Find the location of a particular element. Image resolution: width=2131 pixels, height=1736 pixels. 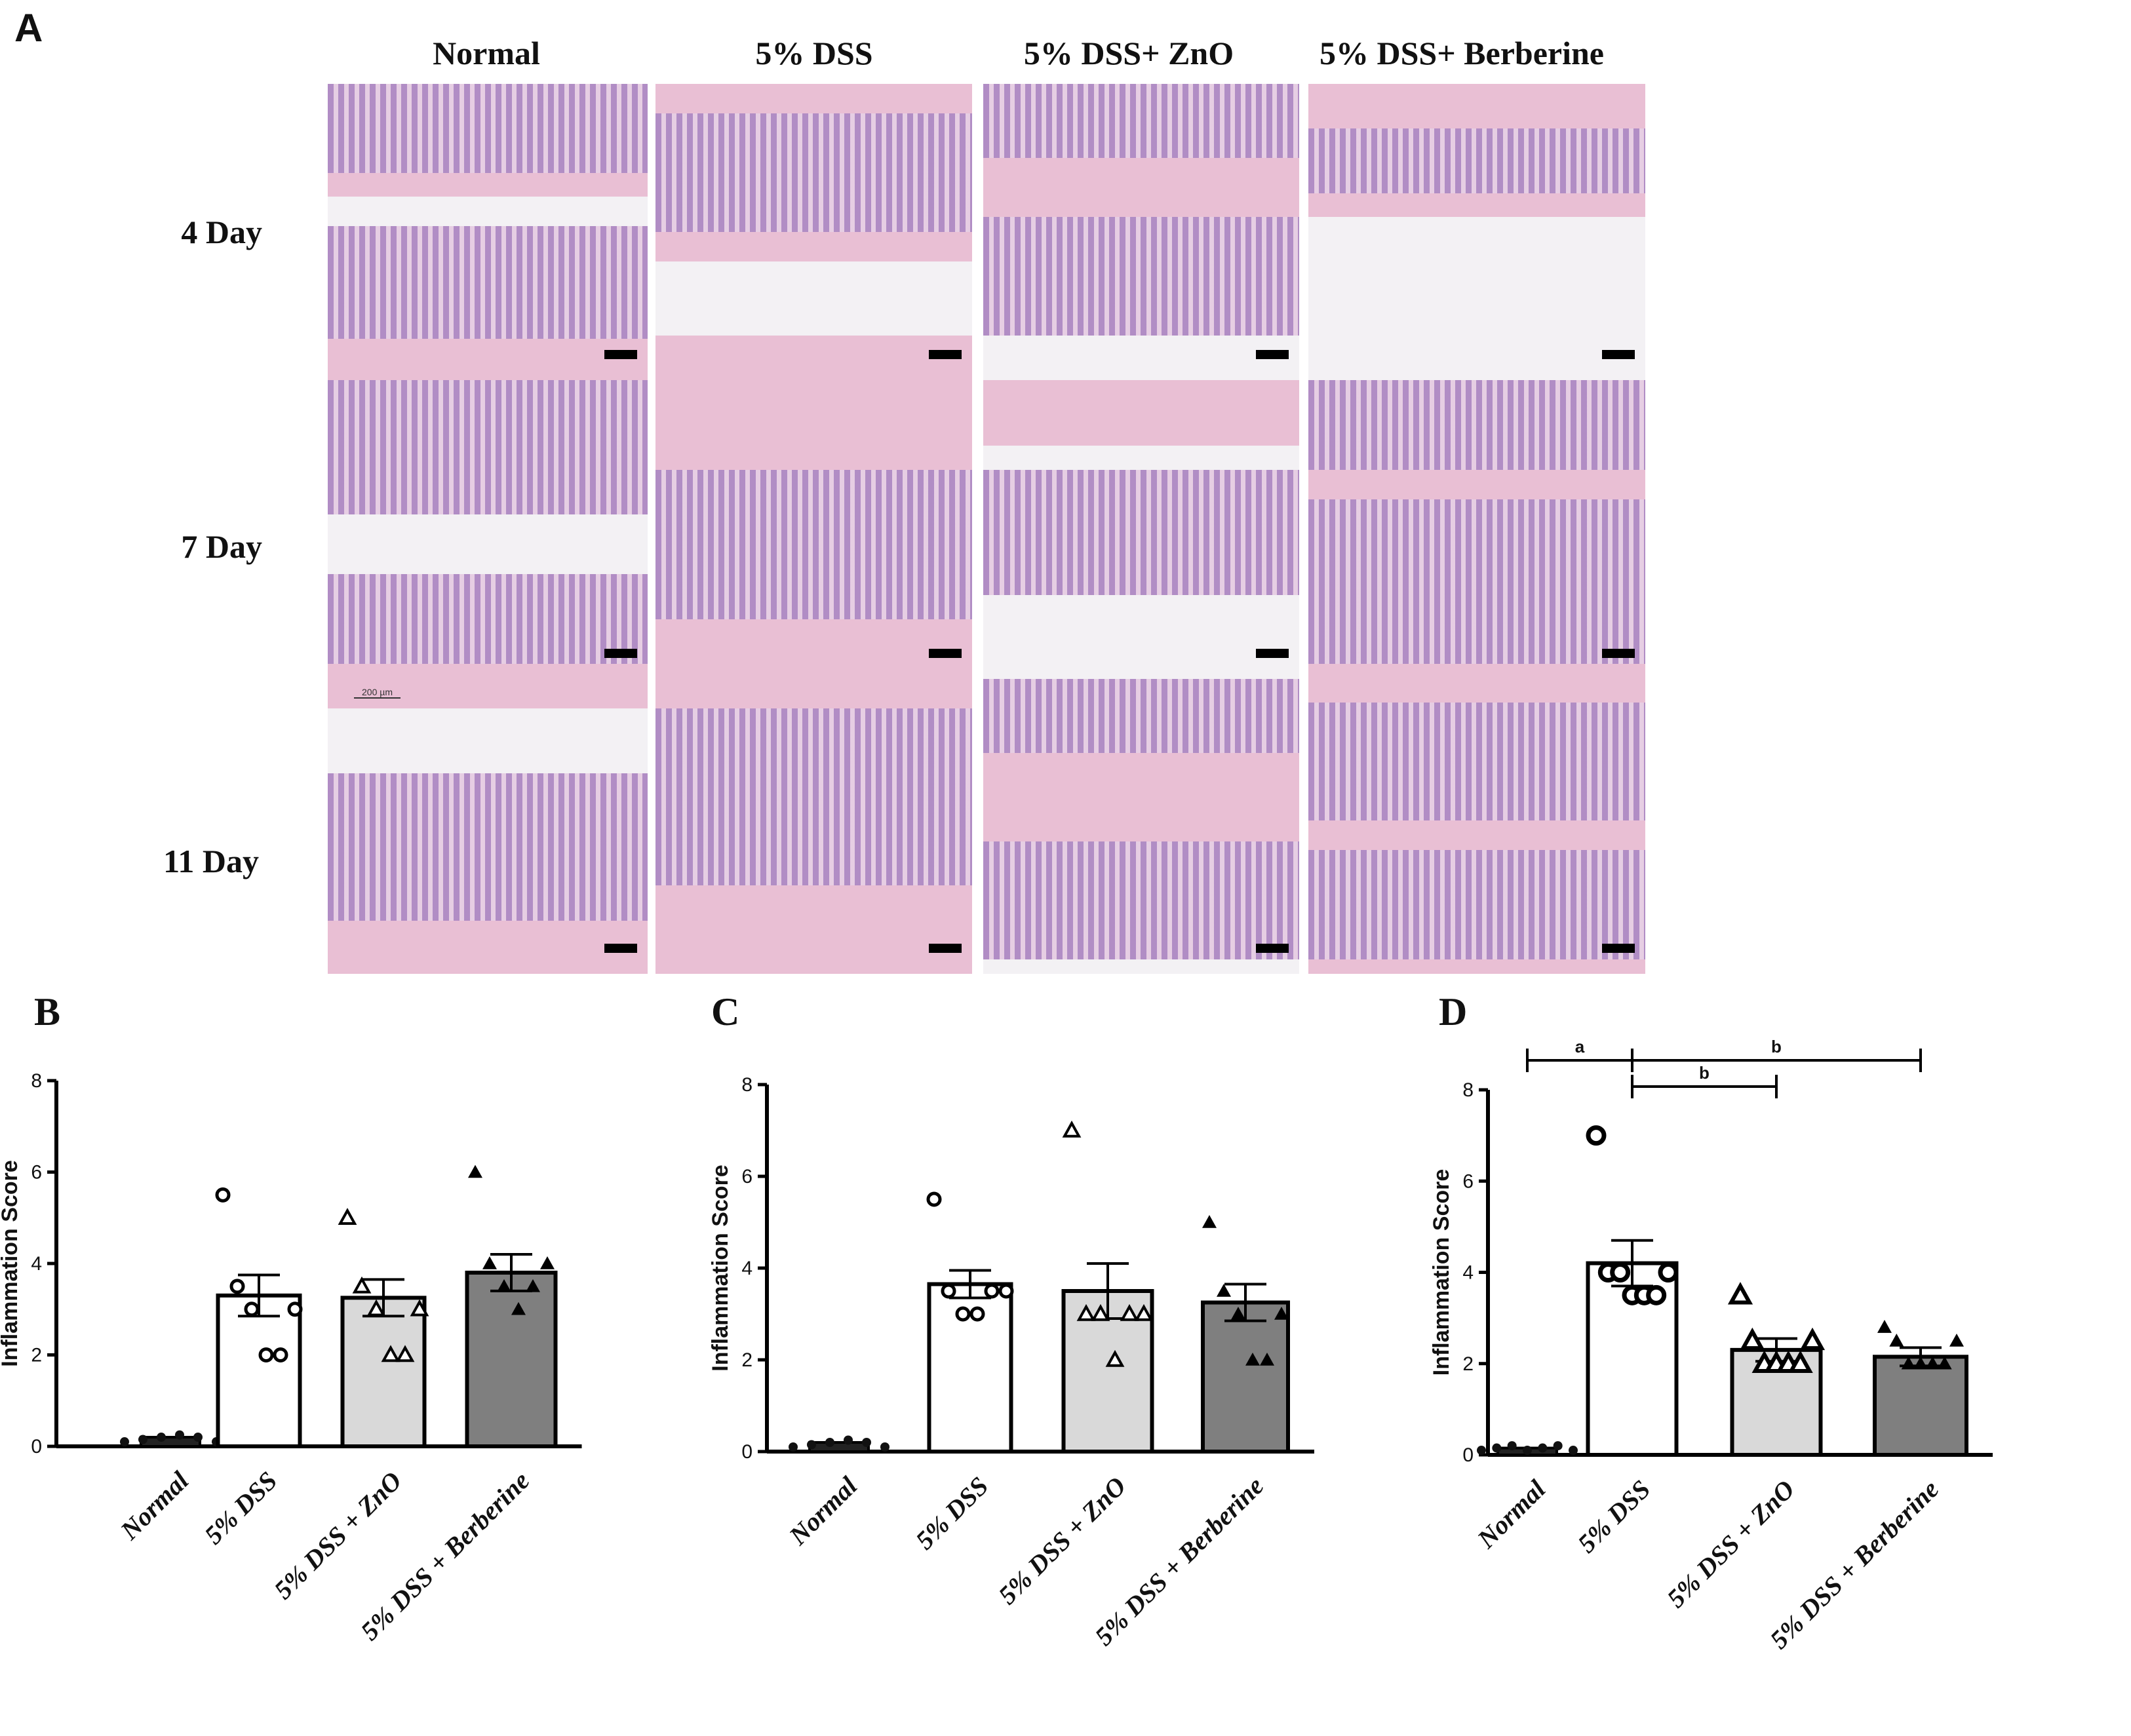

y-tick-label: 8 is located at coordinates (1468, 1090).